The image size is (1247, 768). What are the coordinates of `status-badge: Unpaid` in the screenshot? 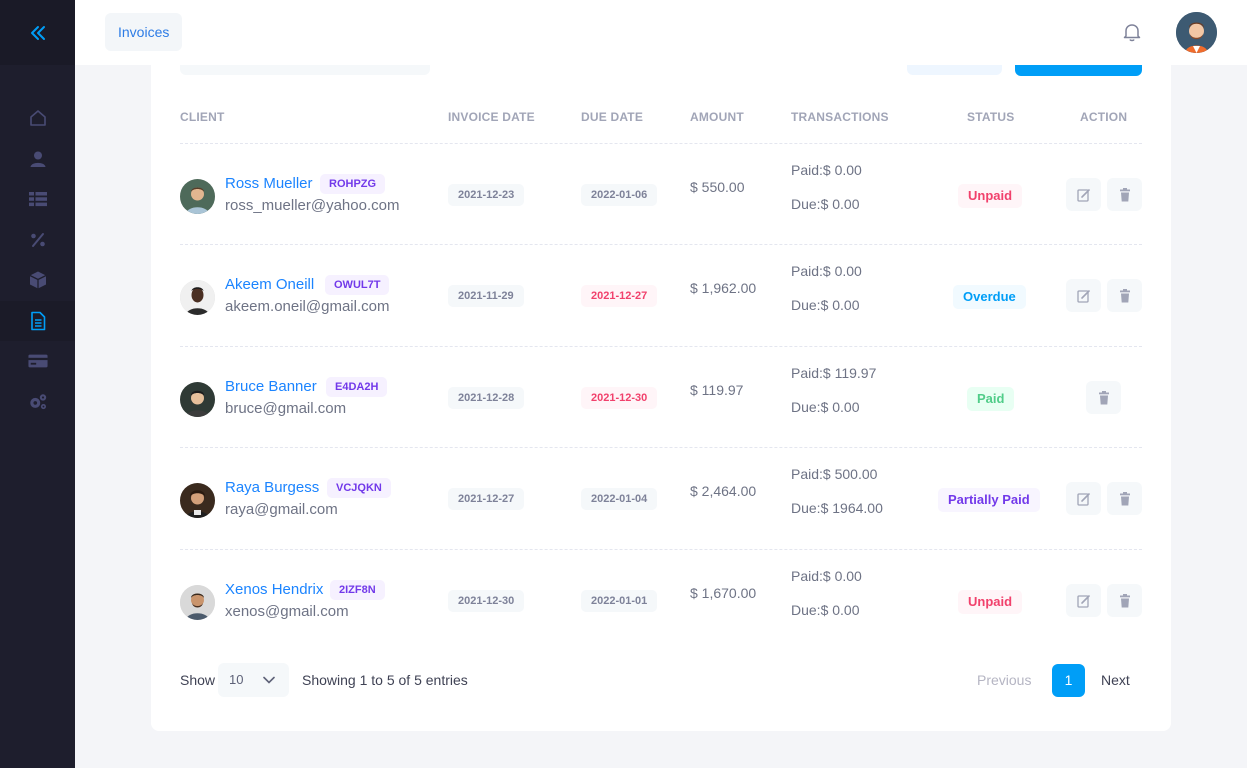 It's located at (990, 196).